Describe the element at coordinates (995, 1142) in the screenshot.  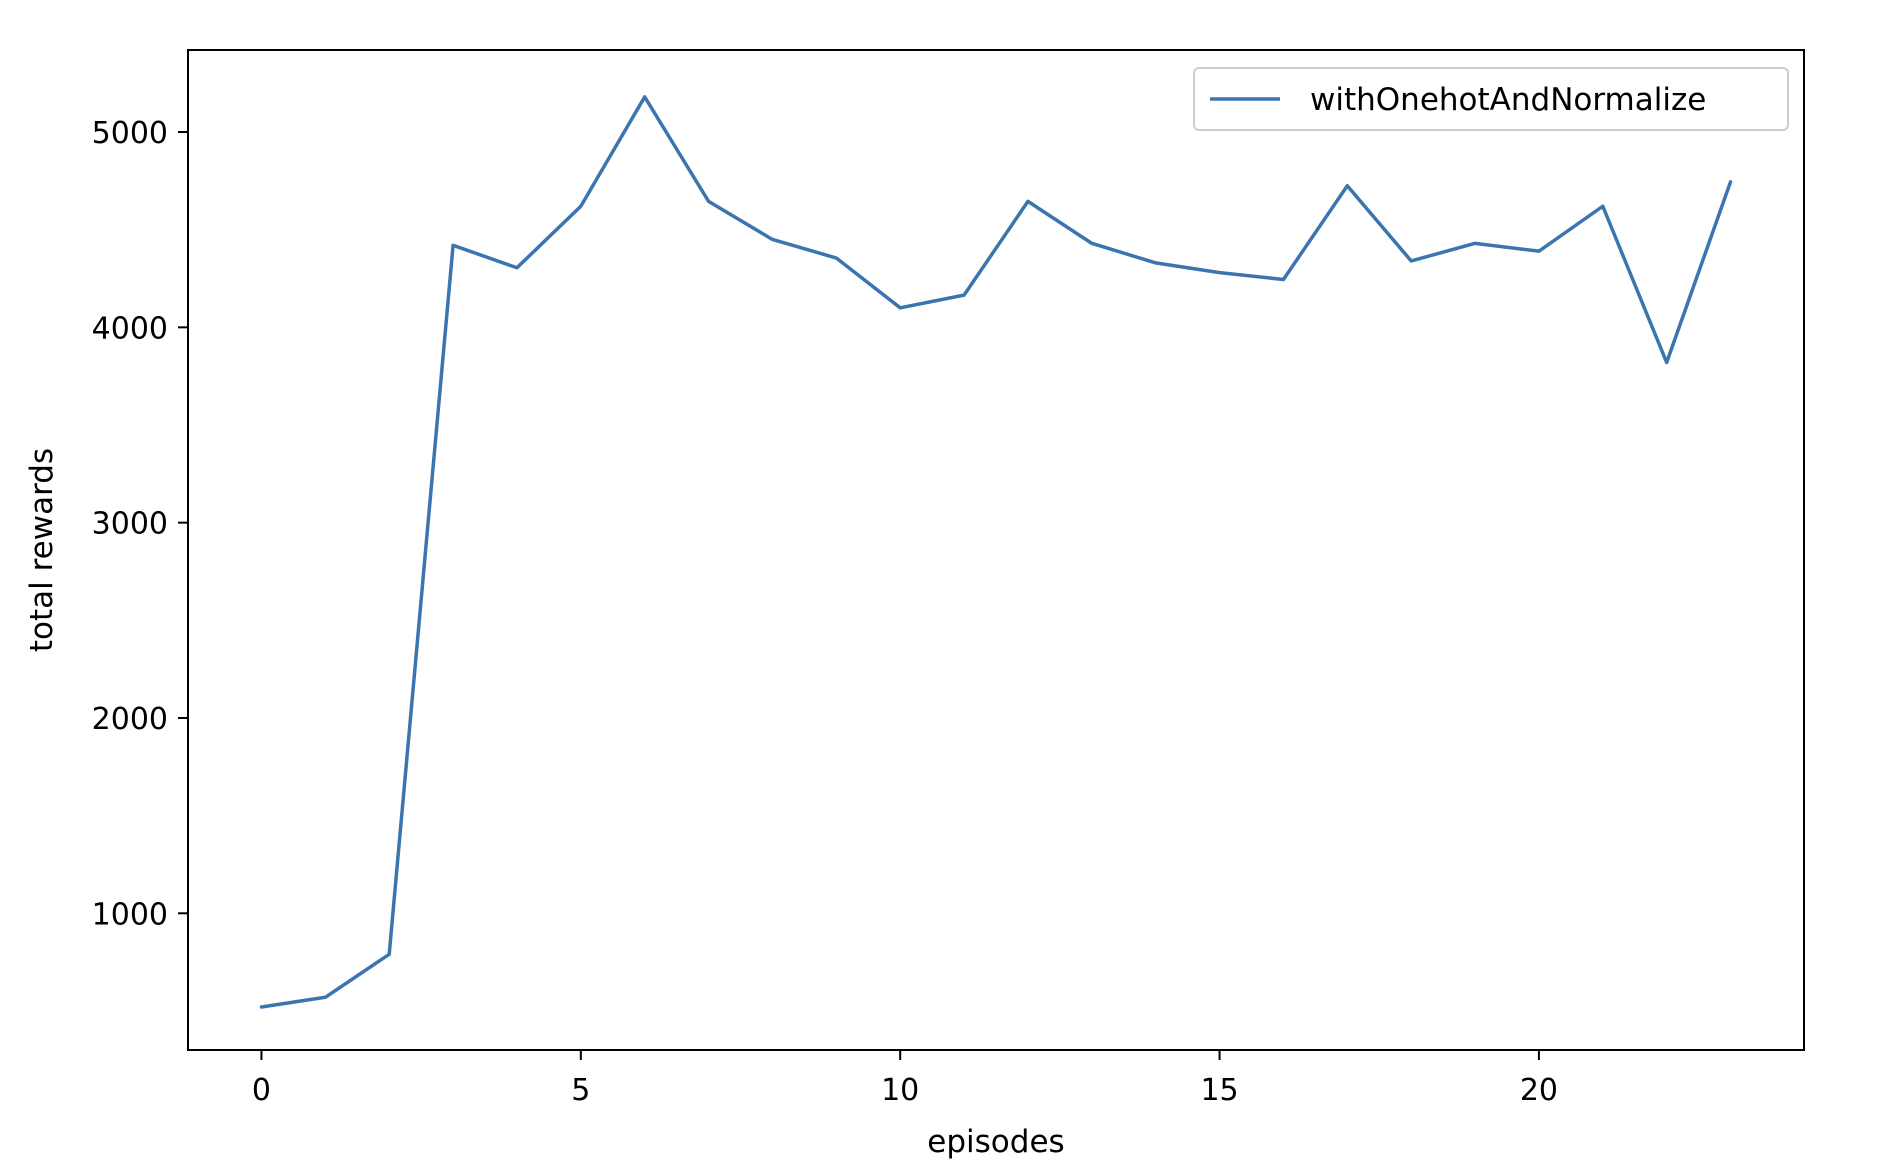
I see `x-axis-label: episodes` at that location.